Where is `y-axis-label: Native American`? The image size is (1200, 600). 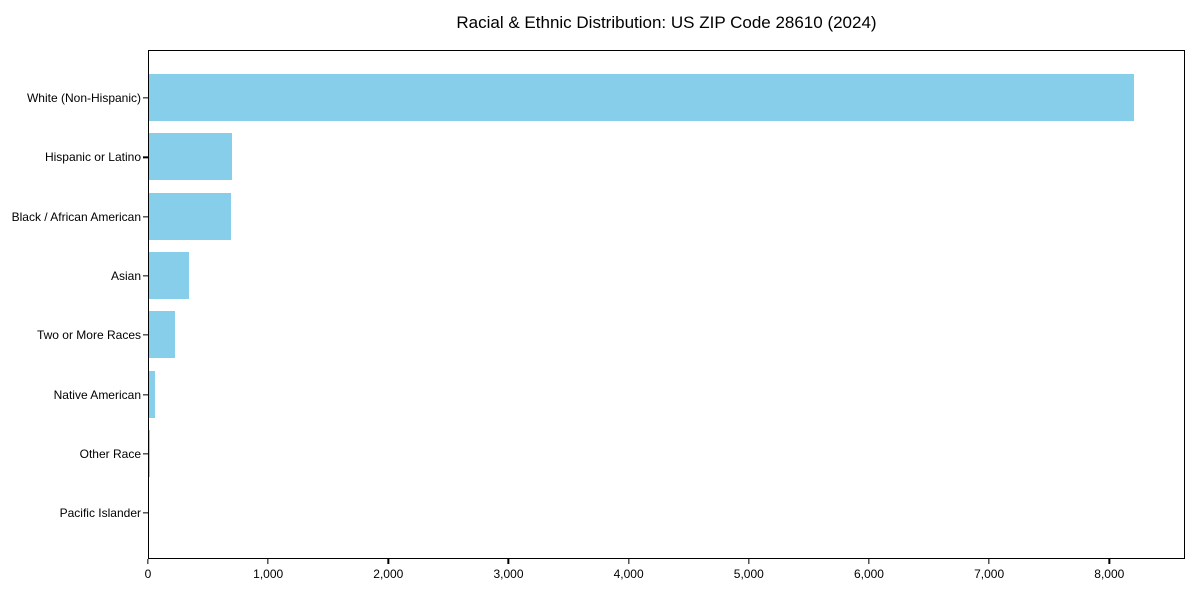 y-axis-label: Native American is located at coordinates (97, 394).